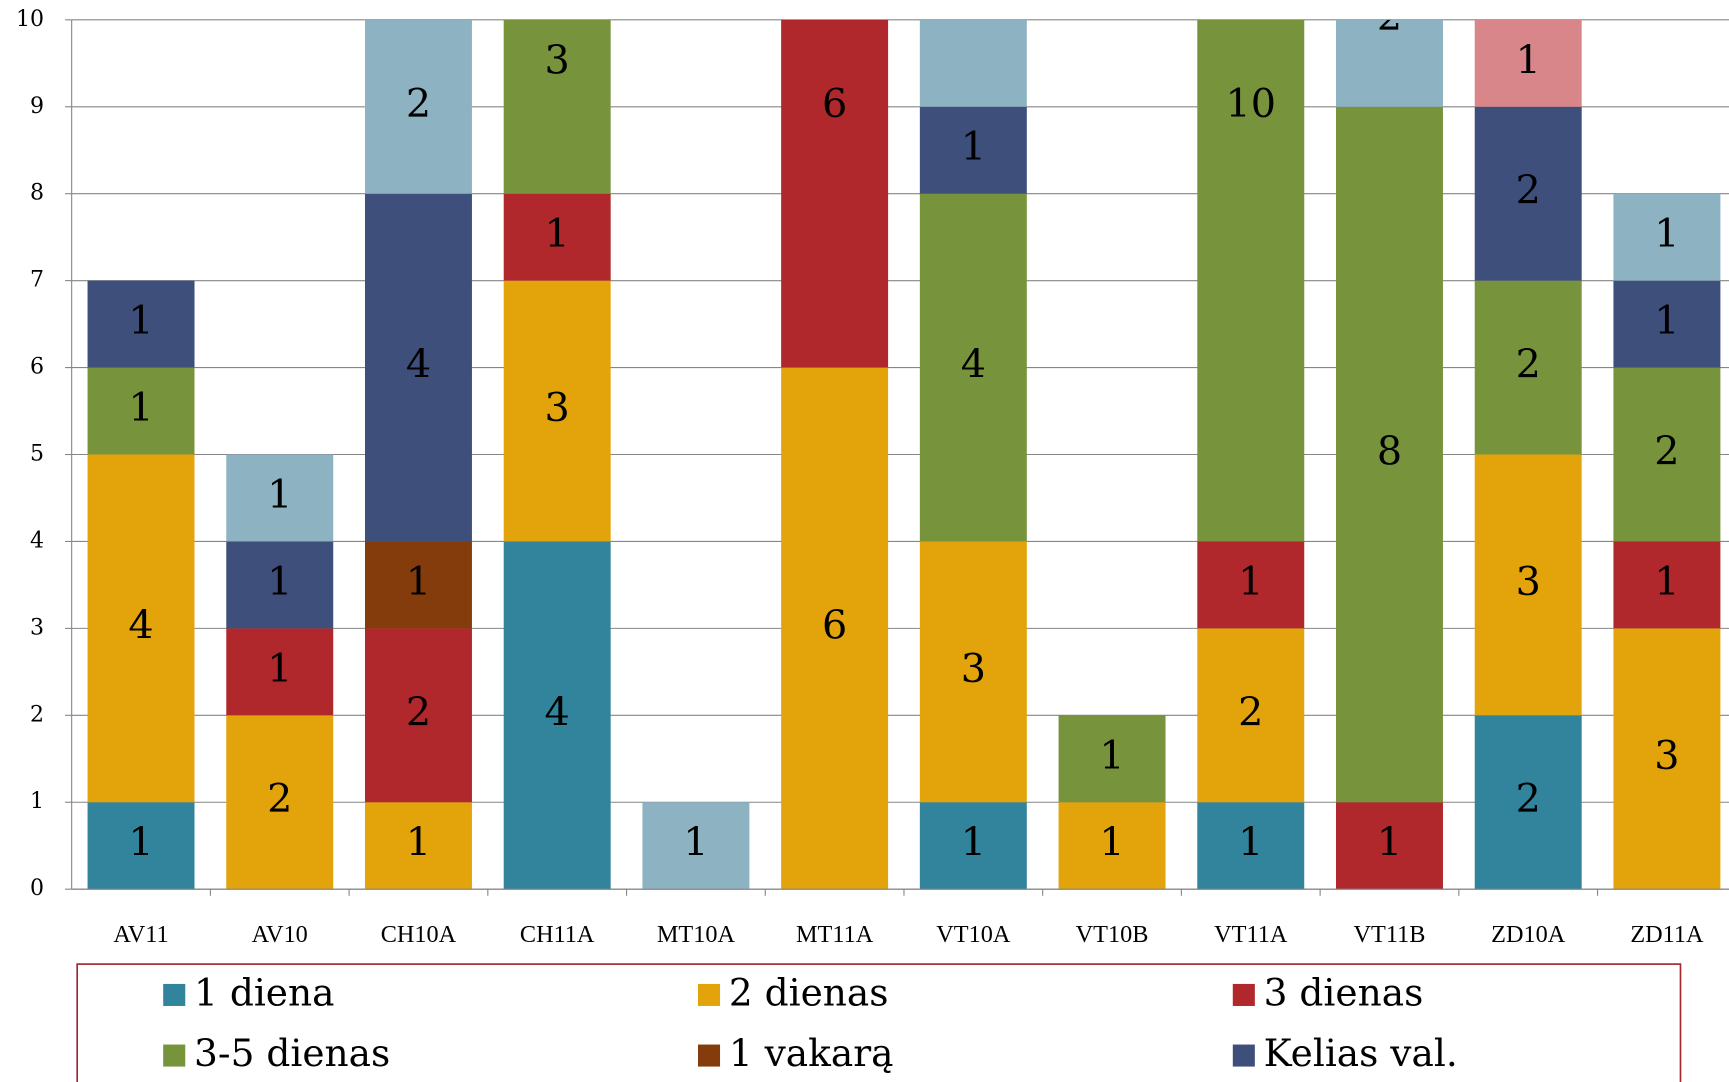  Describe the element at coordinates (37, 627) in the screenshot. I see `y-tick-label: 3` at that location.